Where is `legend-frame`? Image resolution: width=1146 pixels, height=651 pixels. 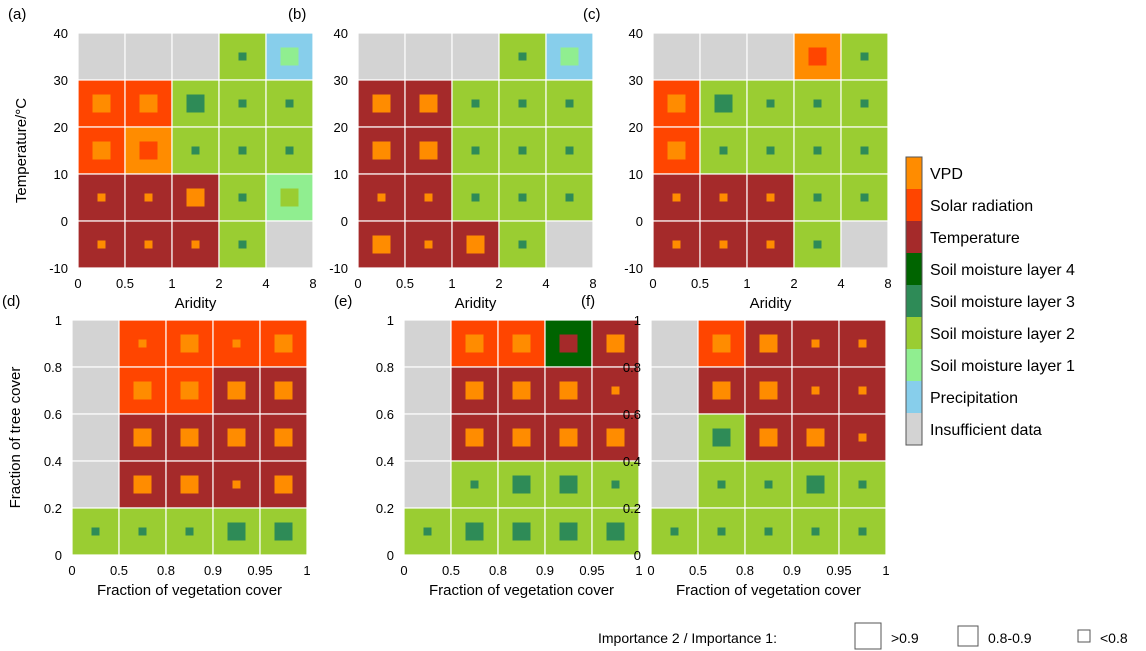
legend-frame is located at coordinates (914, 301).